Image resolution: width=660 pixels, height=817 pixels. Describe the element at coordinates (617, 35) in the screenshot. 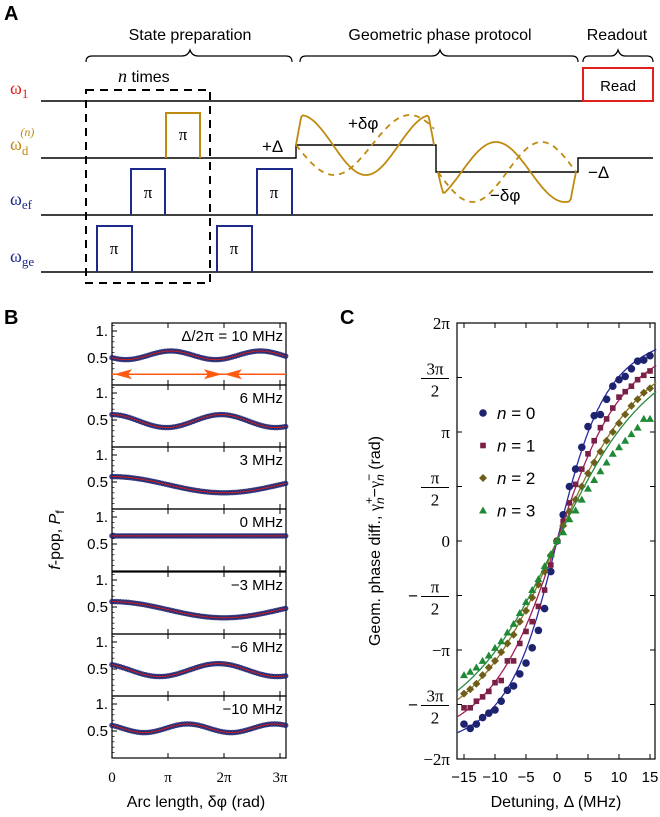

I see `section-title-readout: Readout` at that location.